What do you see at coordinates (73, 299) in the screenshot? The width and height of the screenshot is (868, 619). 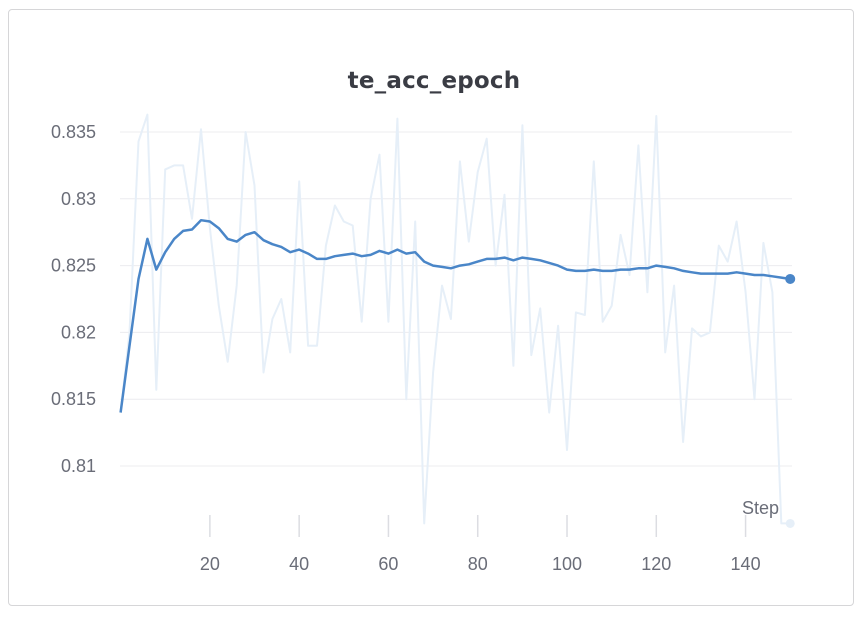 I see `y-axis-ticks: 0.81 0.815 0.82 0.825 0.83 0.835` at bounding box center [73, 299].